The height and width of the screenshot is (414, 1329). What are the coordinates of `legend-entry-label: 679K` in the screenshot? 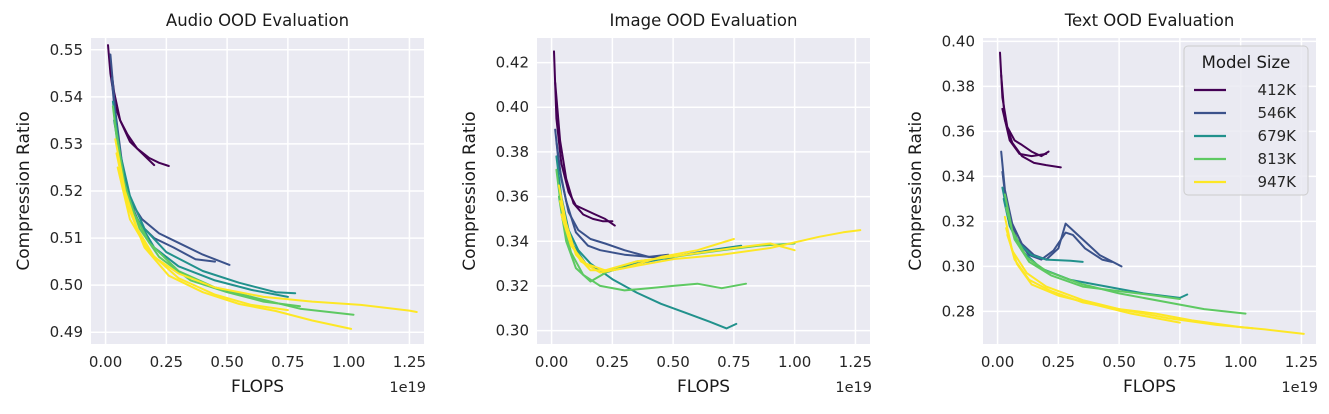 It's located at (1278, 136).